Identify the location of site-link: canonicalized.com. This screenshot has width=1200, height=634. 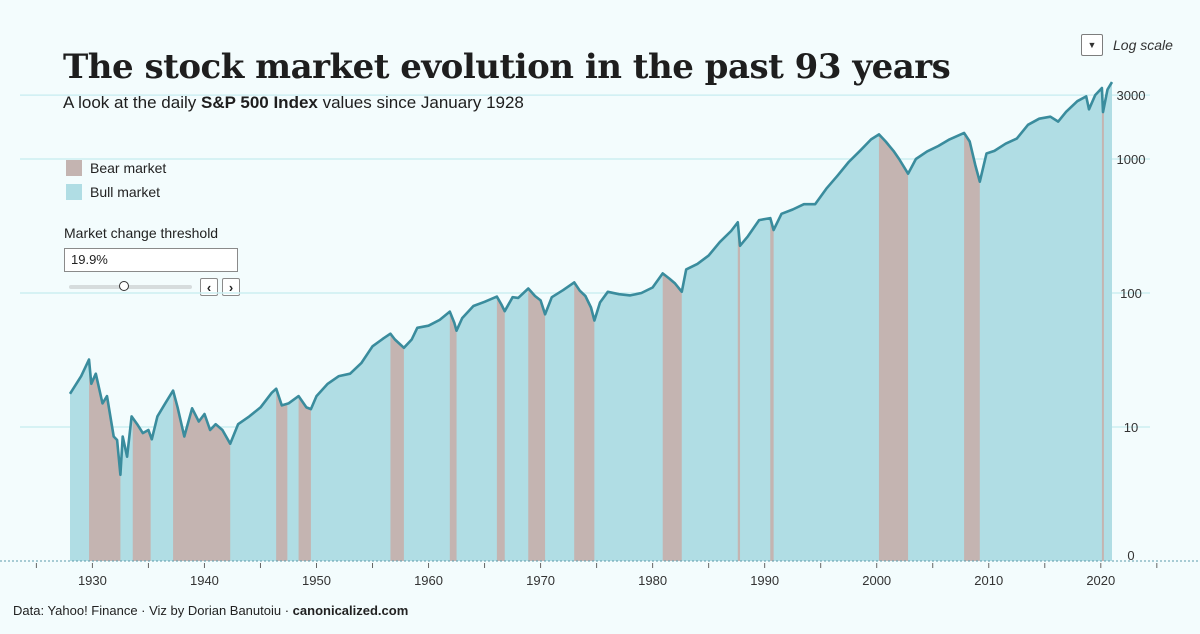
(350, 610).